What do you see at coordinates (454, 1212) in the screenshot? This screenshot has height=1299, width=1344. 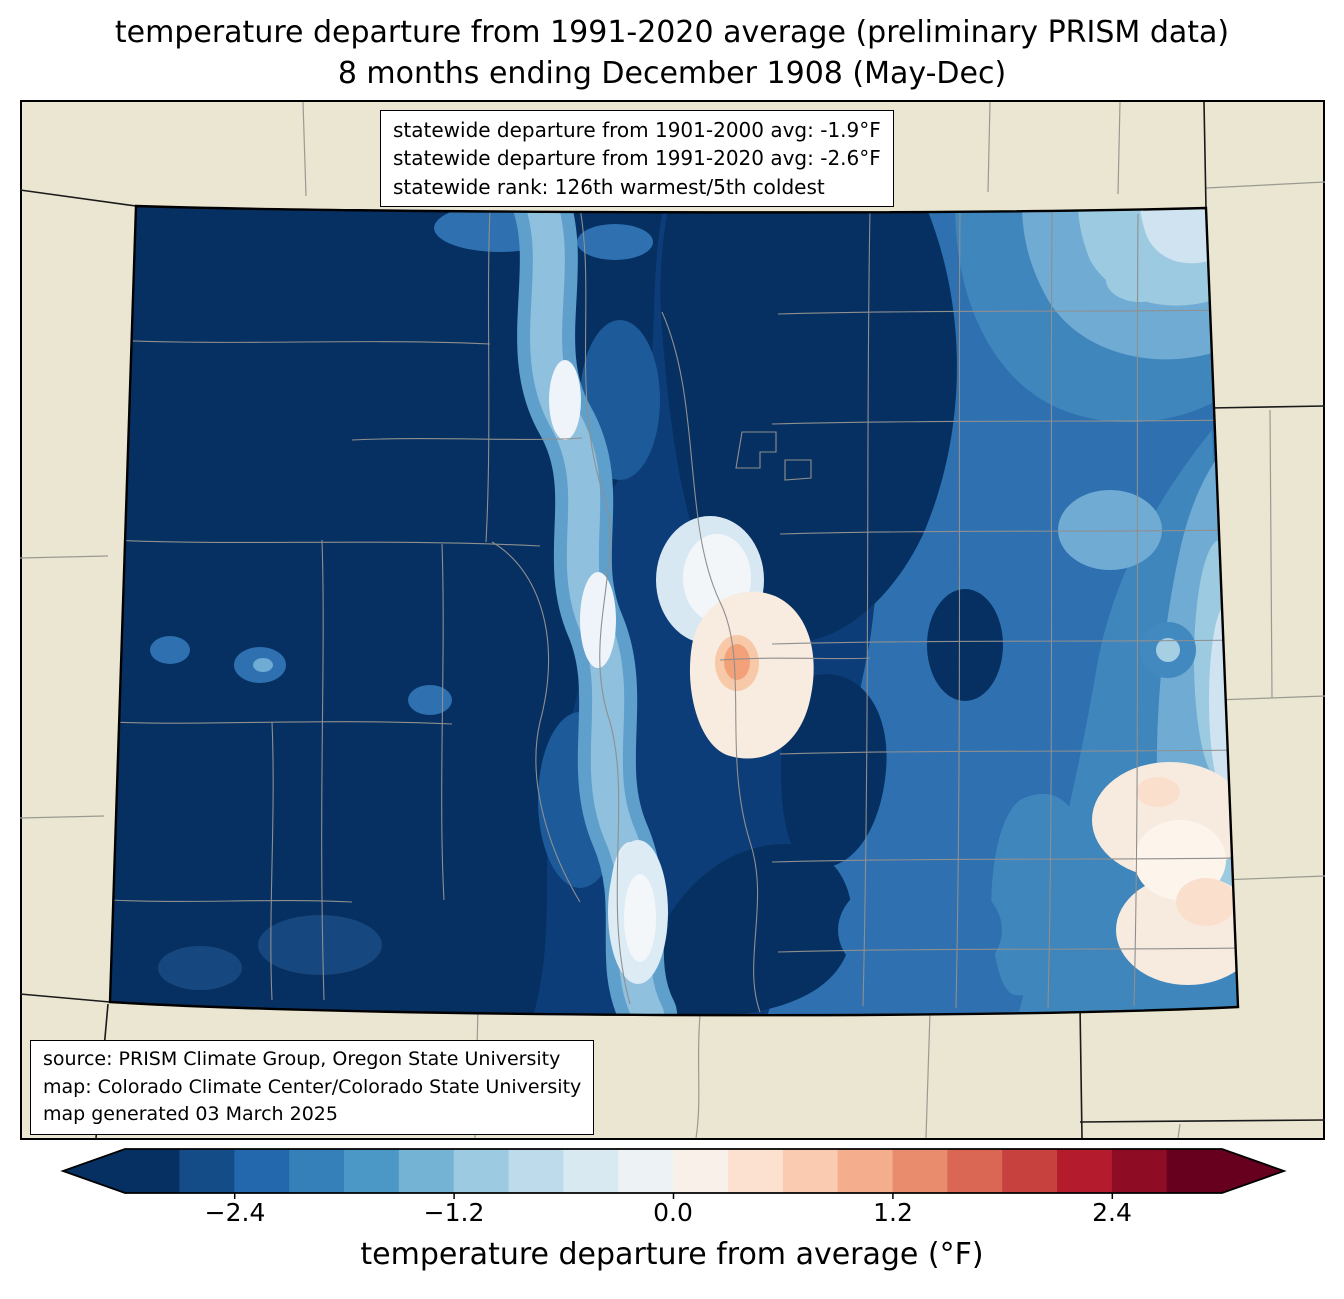 I see `colorbar-tick-label: −1.2` at bounding box center [454, 1212].